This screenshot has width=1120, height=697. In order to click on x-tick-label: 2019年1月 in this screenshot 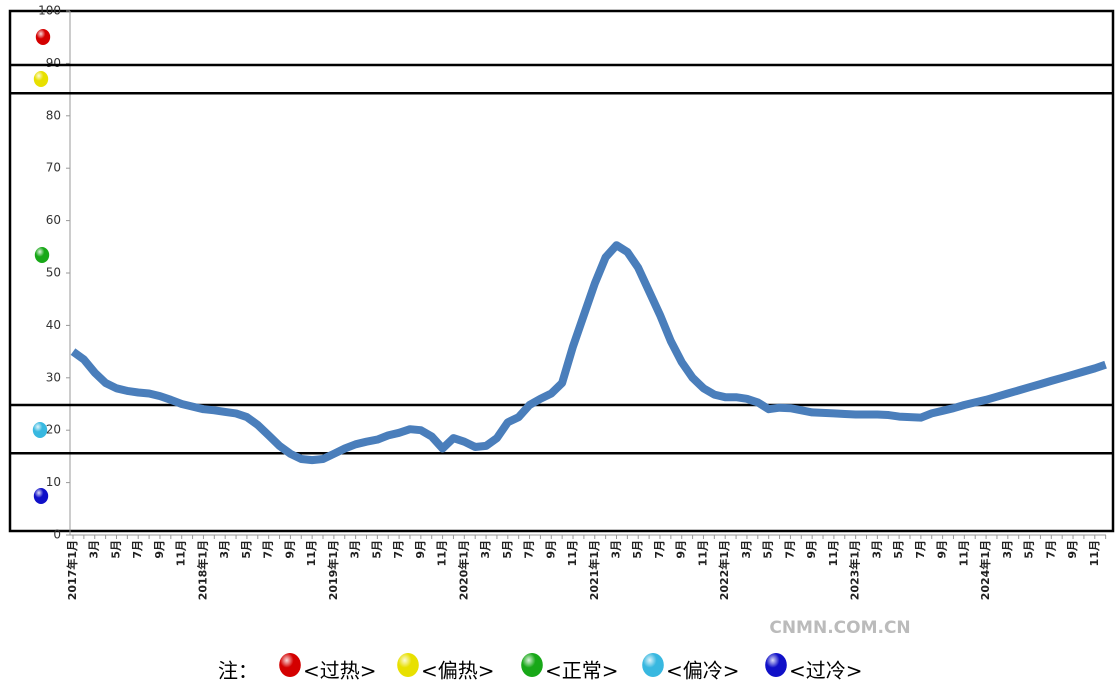, I will do `click(333, 570)`.